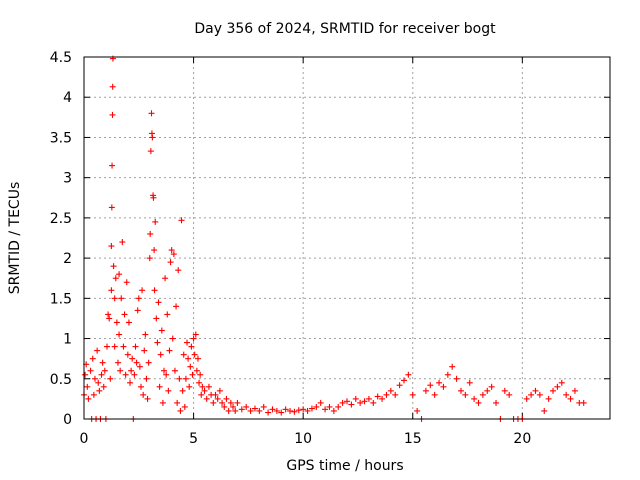  Describe the element at coordinates (61, 58) in the screenshot. I see `y-tick-label: 4.5` at that location.